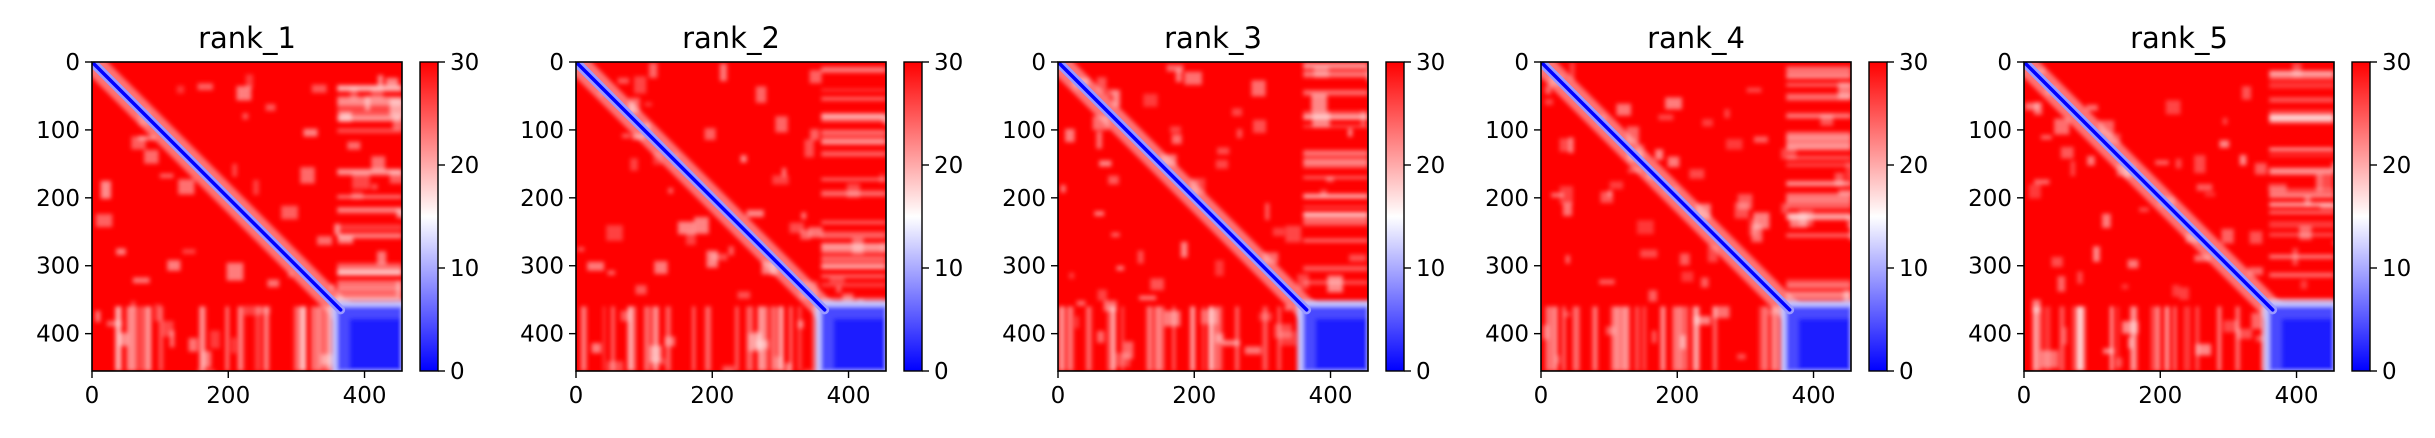 This screenshot has height=438, width=2435. Describe the element at coordinates (247, 38) in the screenshot. I see `chart-title: rank_1` at that location.